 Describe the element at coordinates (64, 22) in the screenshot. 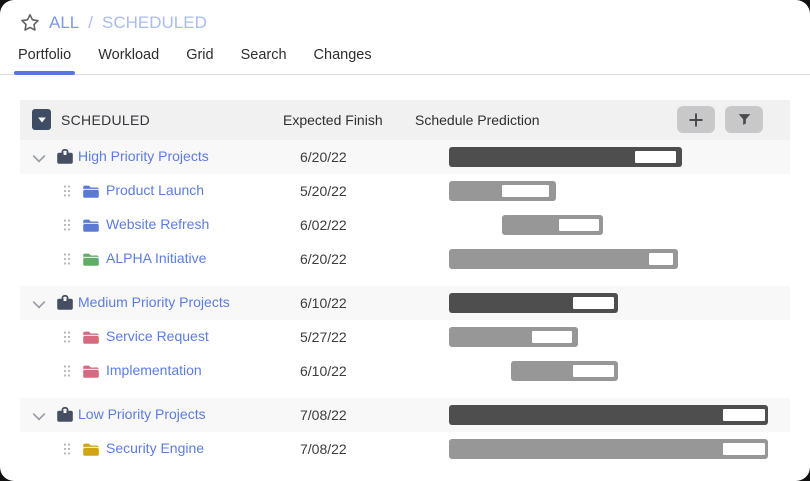

I see `breadcrumb-all-link: ALL` at that location.